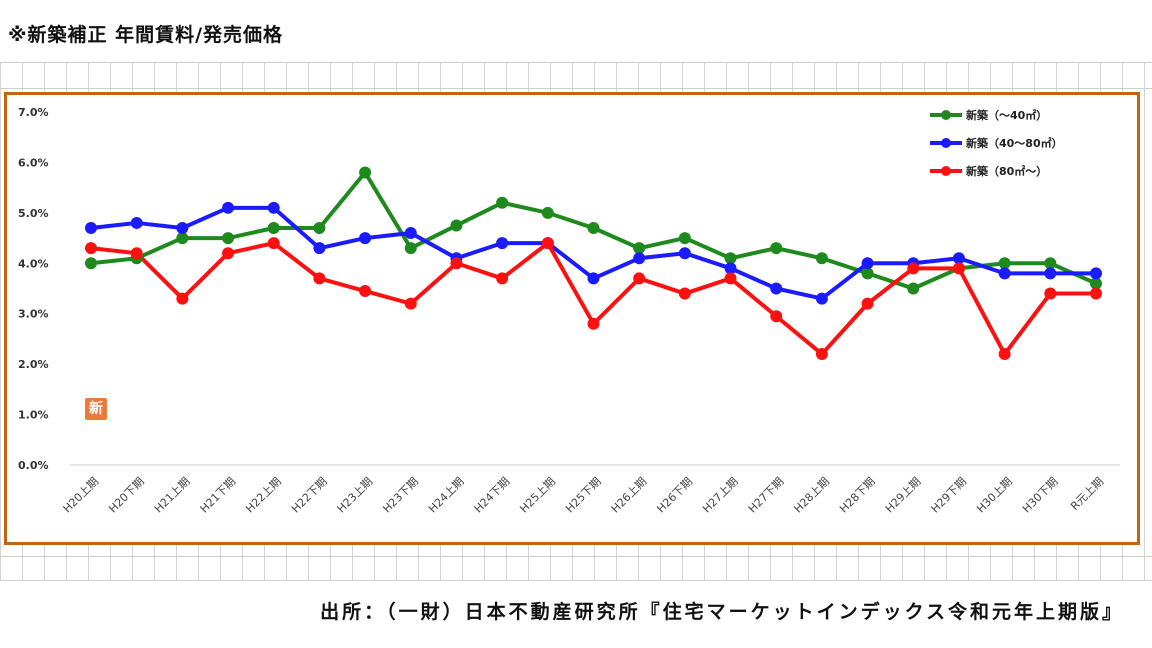 This screenshot has width=1152, height=648. I want to click on x-tick-label: H23上期, so click(355, 495).